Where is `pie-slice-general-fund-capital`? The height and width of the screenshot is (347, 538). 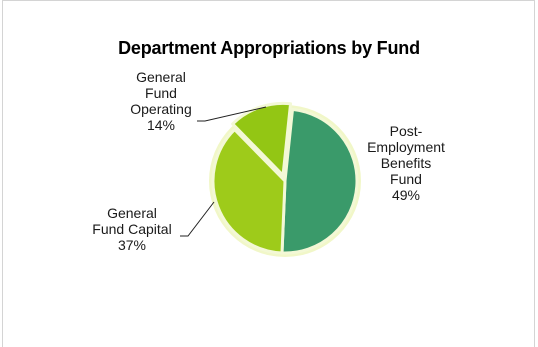
pie-slice-general-fund-capital is located at coordinates (249, 191).